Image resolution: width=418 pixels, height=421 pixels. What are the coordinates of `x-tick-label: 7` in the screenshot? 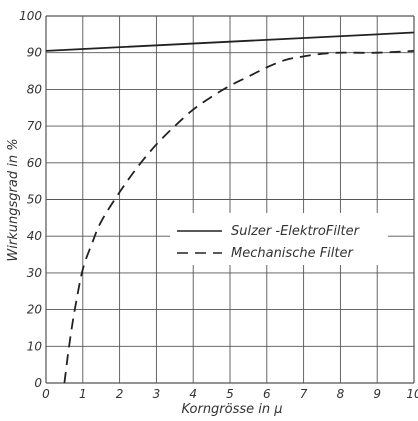 It's located at (304, 394).